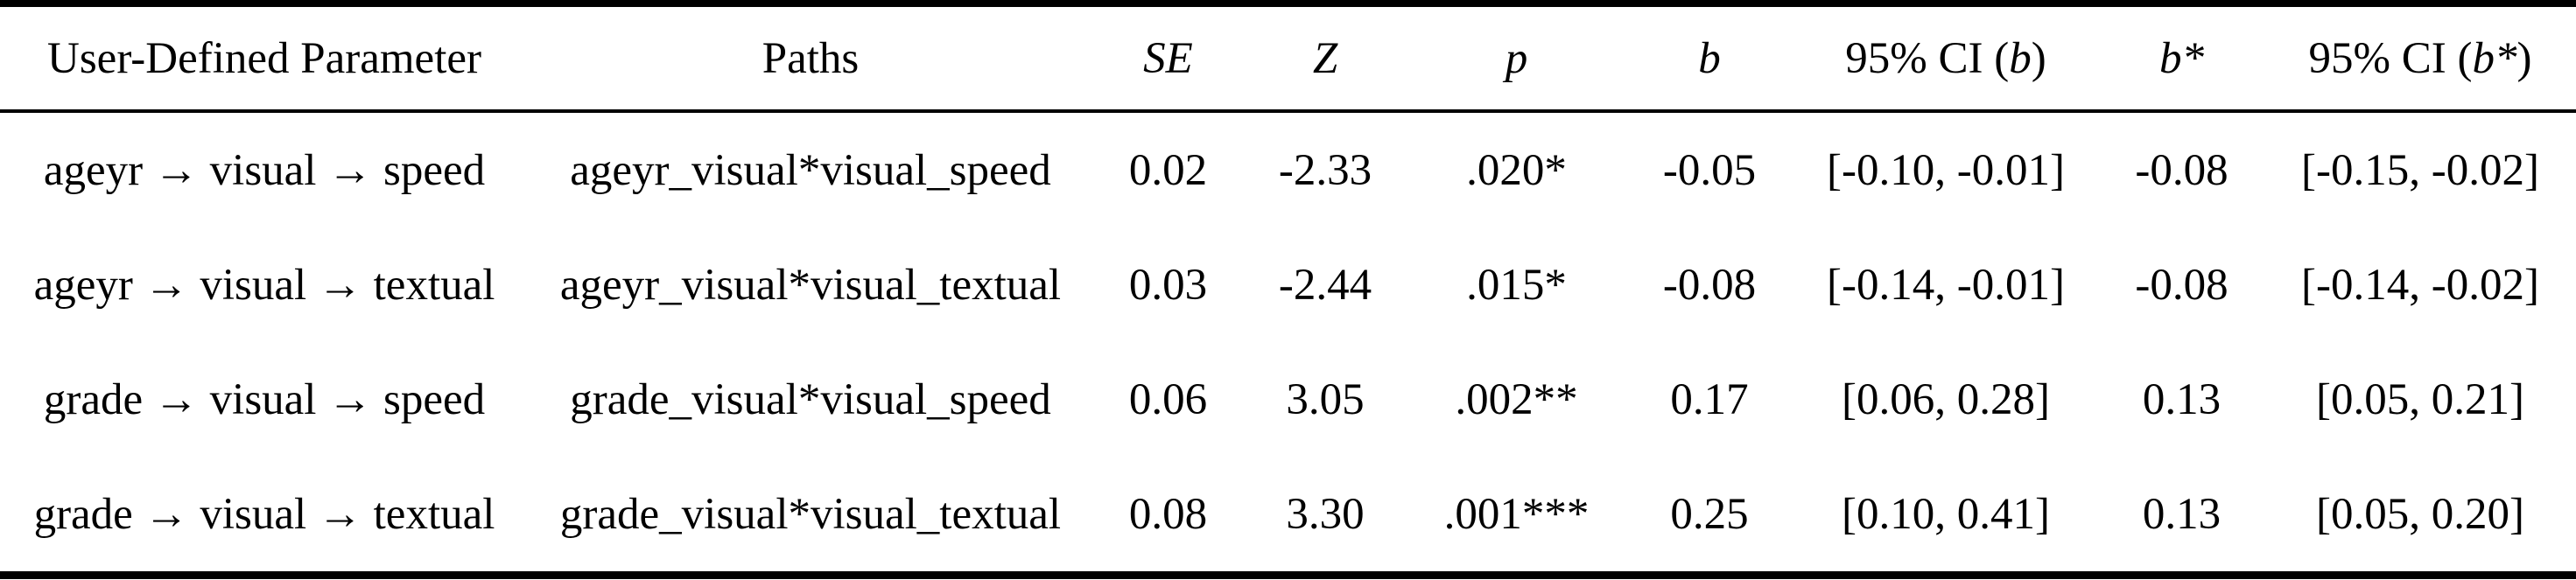 This screenshot has height=580, width=2576. I want to click on cell-path: ageyr_visual*visual_speed, so click(811, 170).